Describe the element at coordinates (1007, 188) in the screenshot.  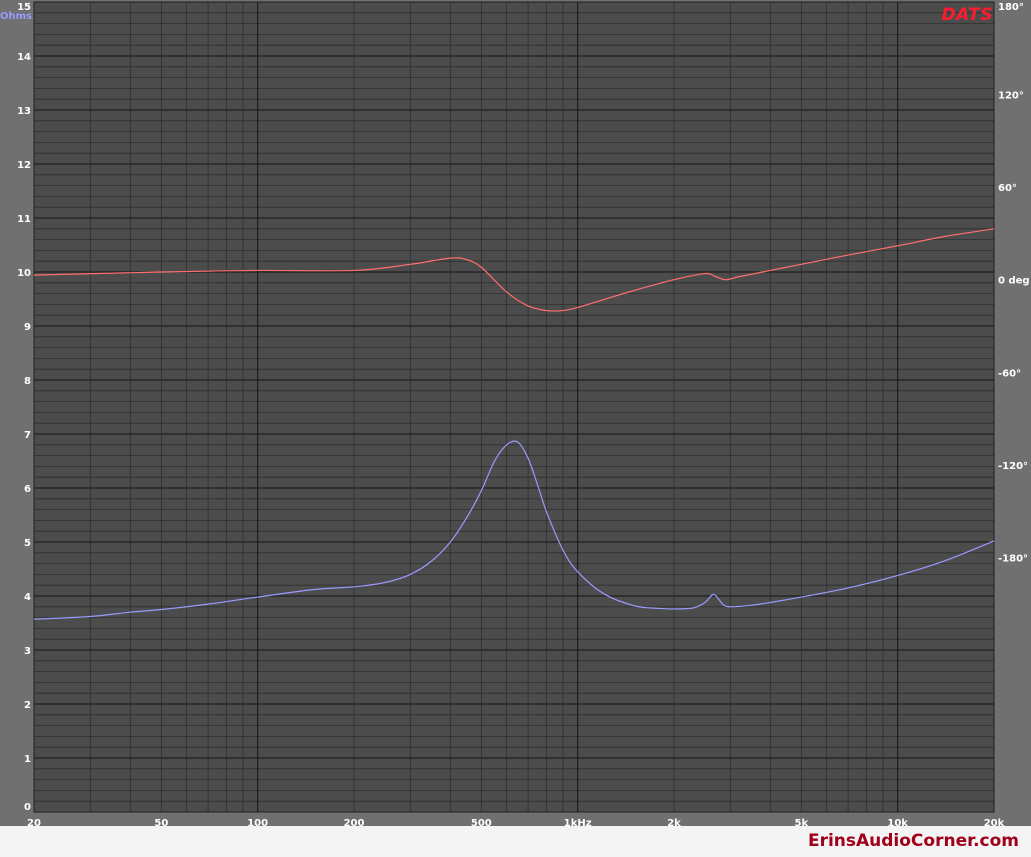
I see `right-tick-label: 60°` at that location.